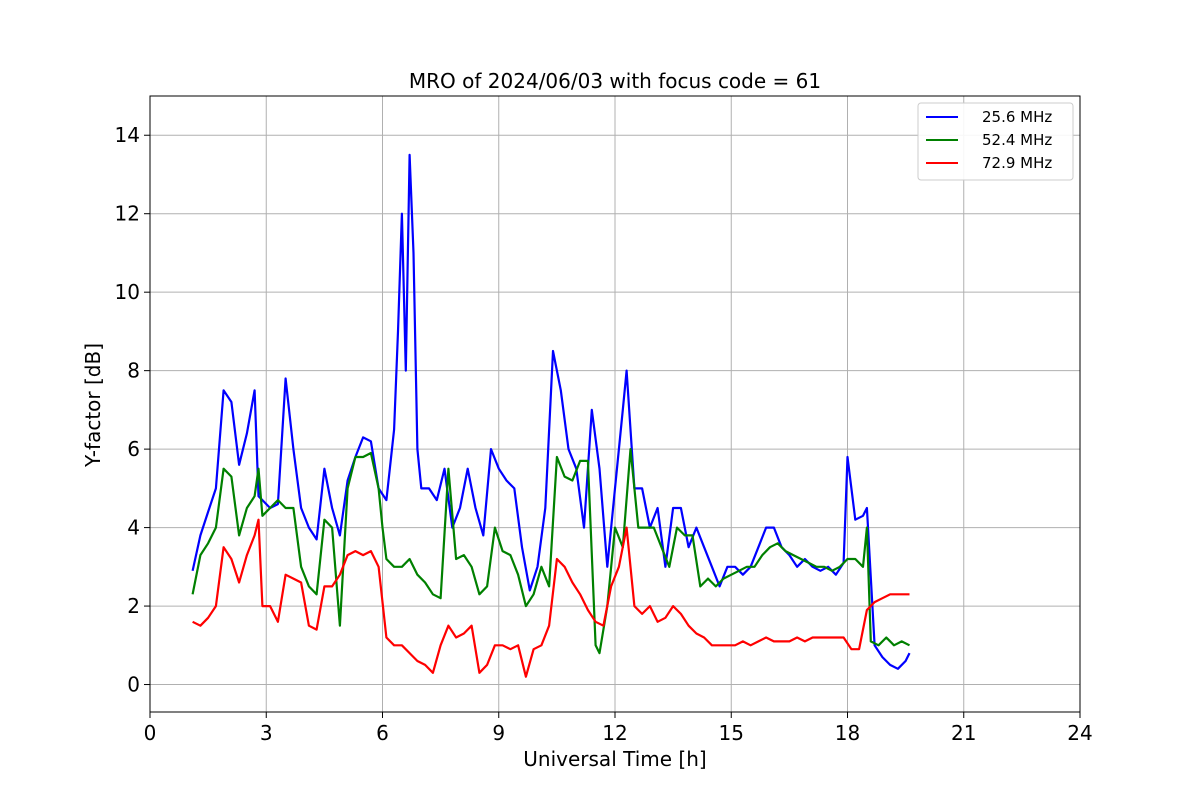 The height and width of the screenshot is (800, 1200). I want to click on y-tick-label: 4, so click(133, 528).